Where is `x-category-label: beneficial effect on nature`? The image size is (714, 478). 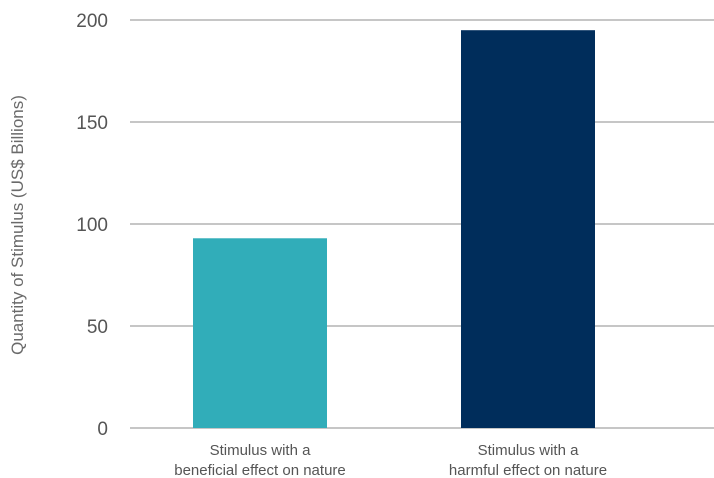
x-category-label: beneficial effect on nature is located at coordinates (260, 470).